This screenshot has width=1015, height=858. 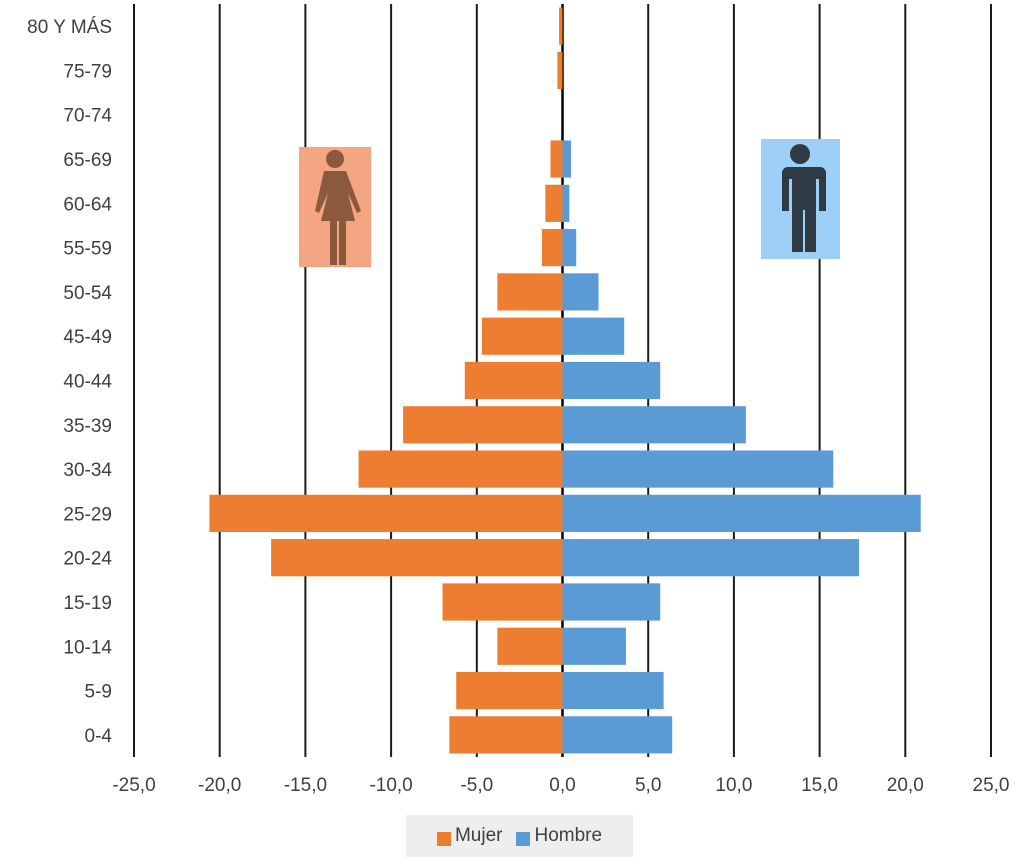 I want to click on y-tick-label: 20-24, so click(x=87, y=559).